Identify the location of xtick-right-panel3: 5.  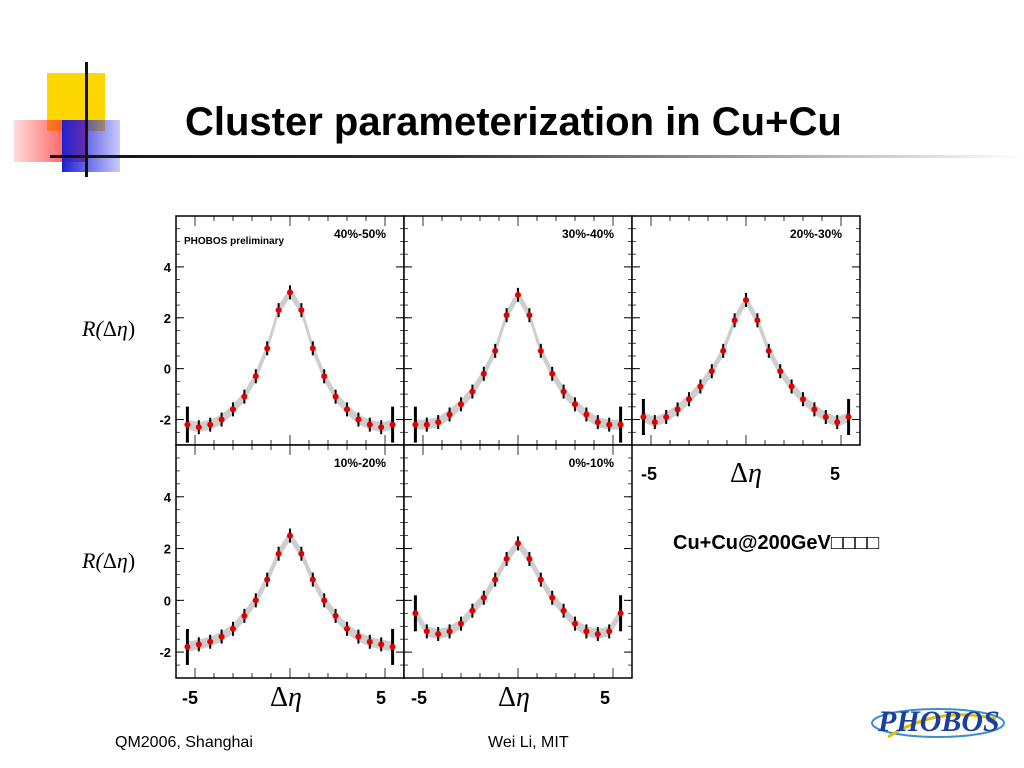
(835, 474).